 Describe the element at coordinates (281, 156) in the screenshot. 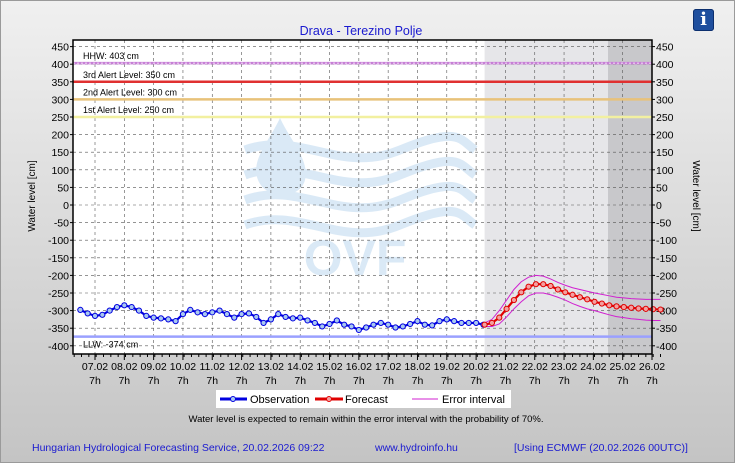

I see `watermark-drop` at that location.